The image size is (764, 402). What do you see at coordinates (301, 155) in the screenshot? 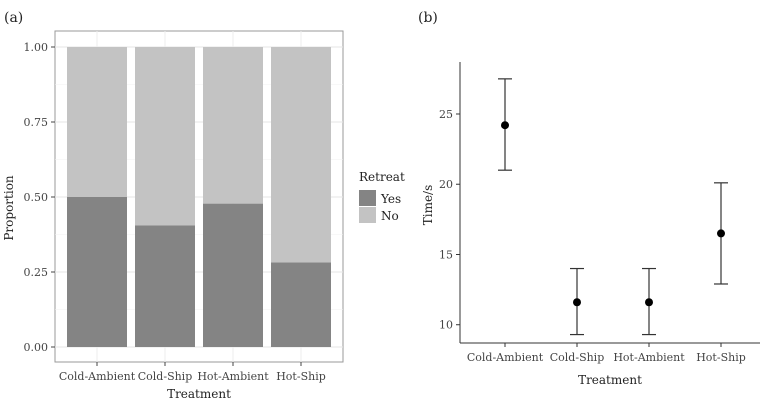
I see `bar-hot-ship-no` at bounding box center [301, 155].